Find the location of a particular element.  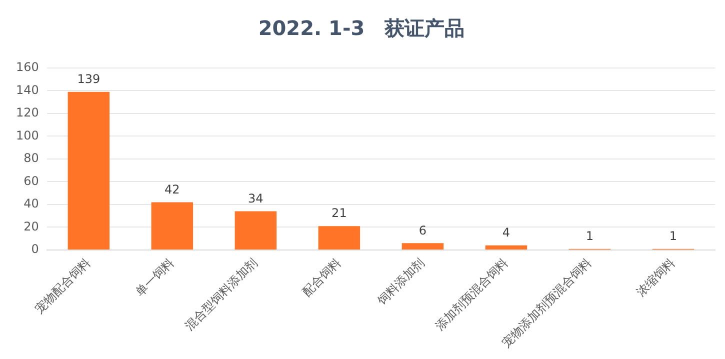

x-tick-label: 添加剂预混合饲料 is located at coordinates (471, 294).